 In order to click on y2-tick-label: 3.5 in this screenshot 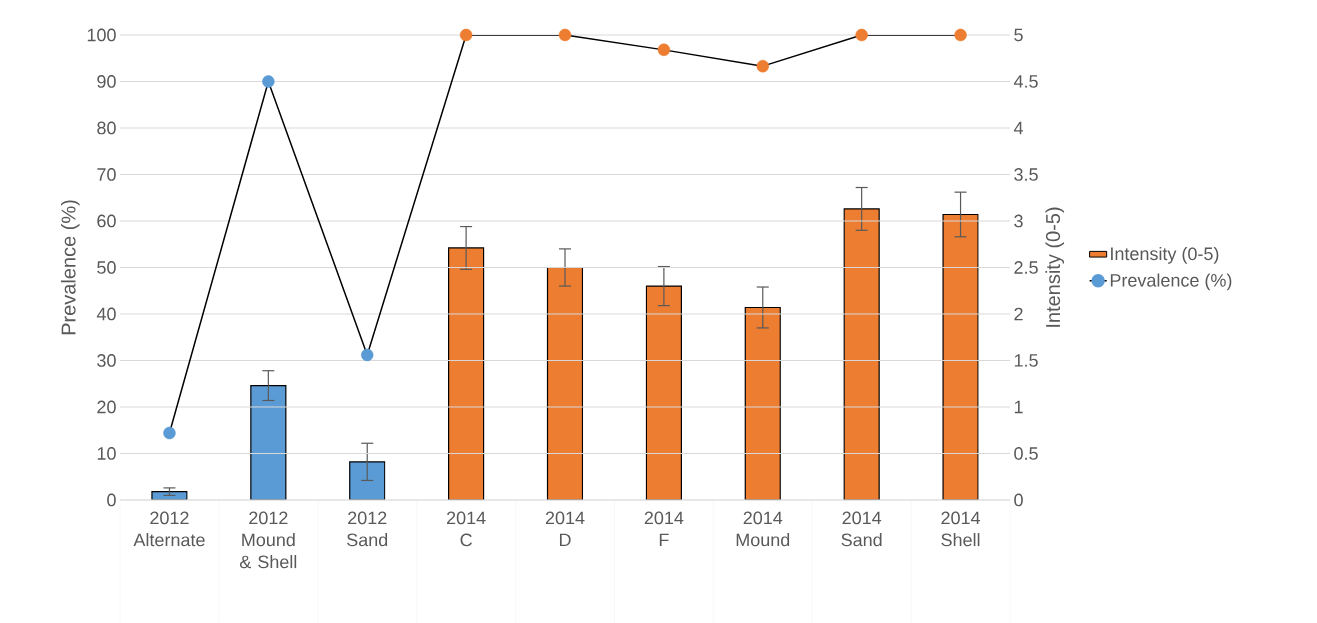, I will do `click(1026, 174)`.